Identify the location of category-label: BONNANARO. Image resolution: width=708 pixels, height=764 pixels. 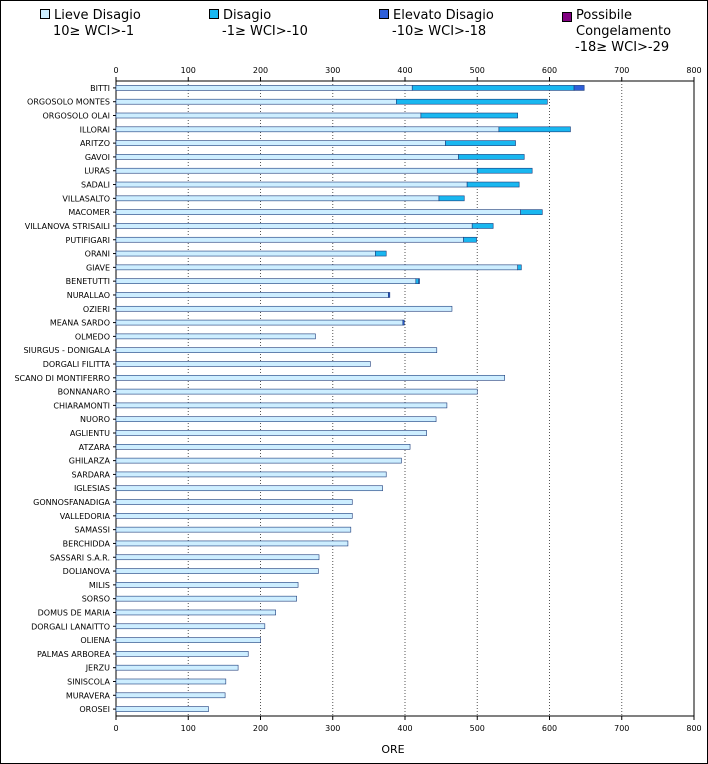
(84, 392).